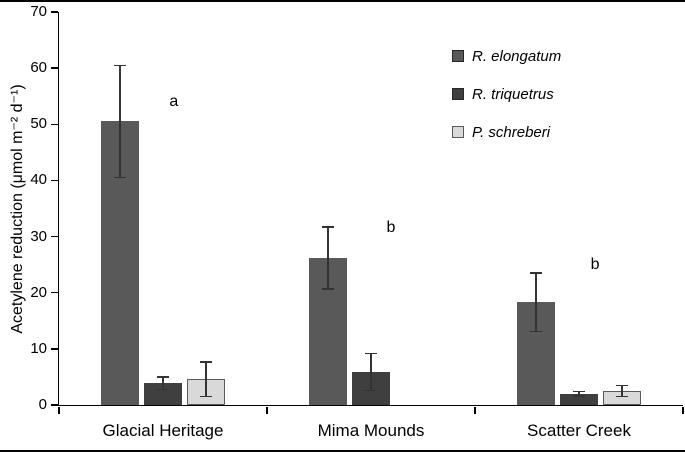 This screenshot has width=685, height=452. I want to click on legend-swatch-p-schreberi, so click(458, 132).